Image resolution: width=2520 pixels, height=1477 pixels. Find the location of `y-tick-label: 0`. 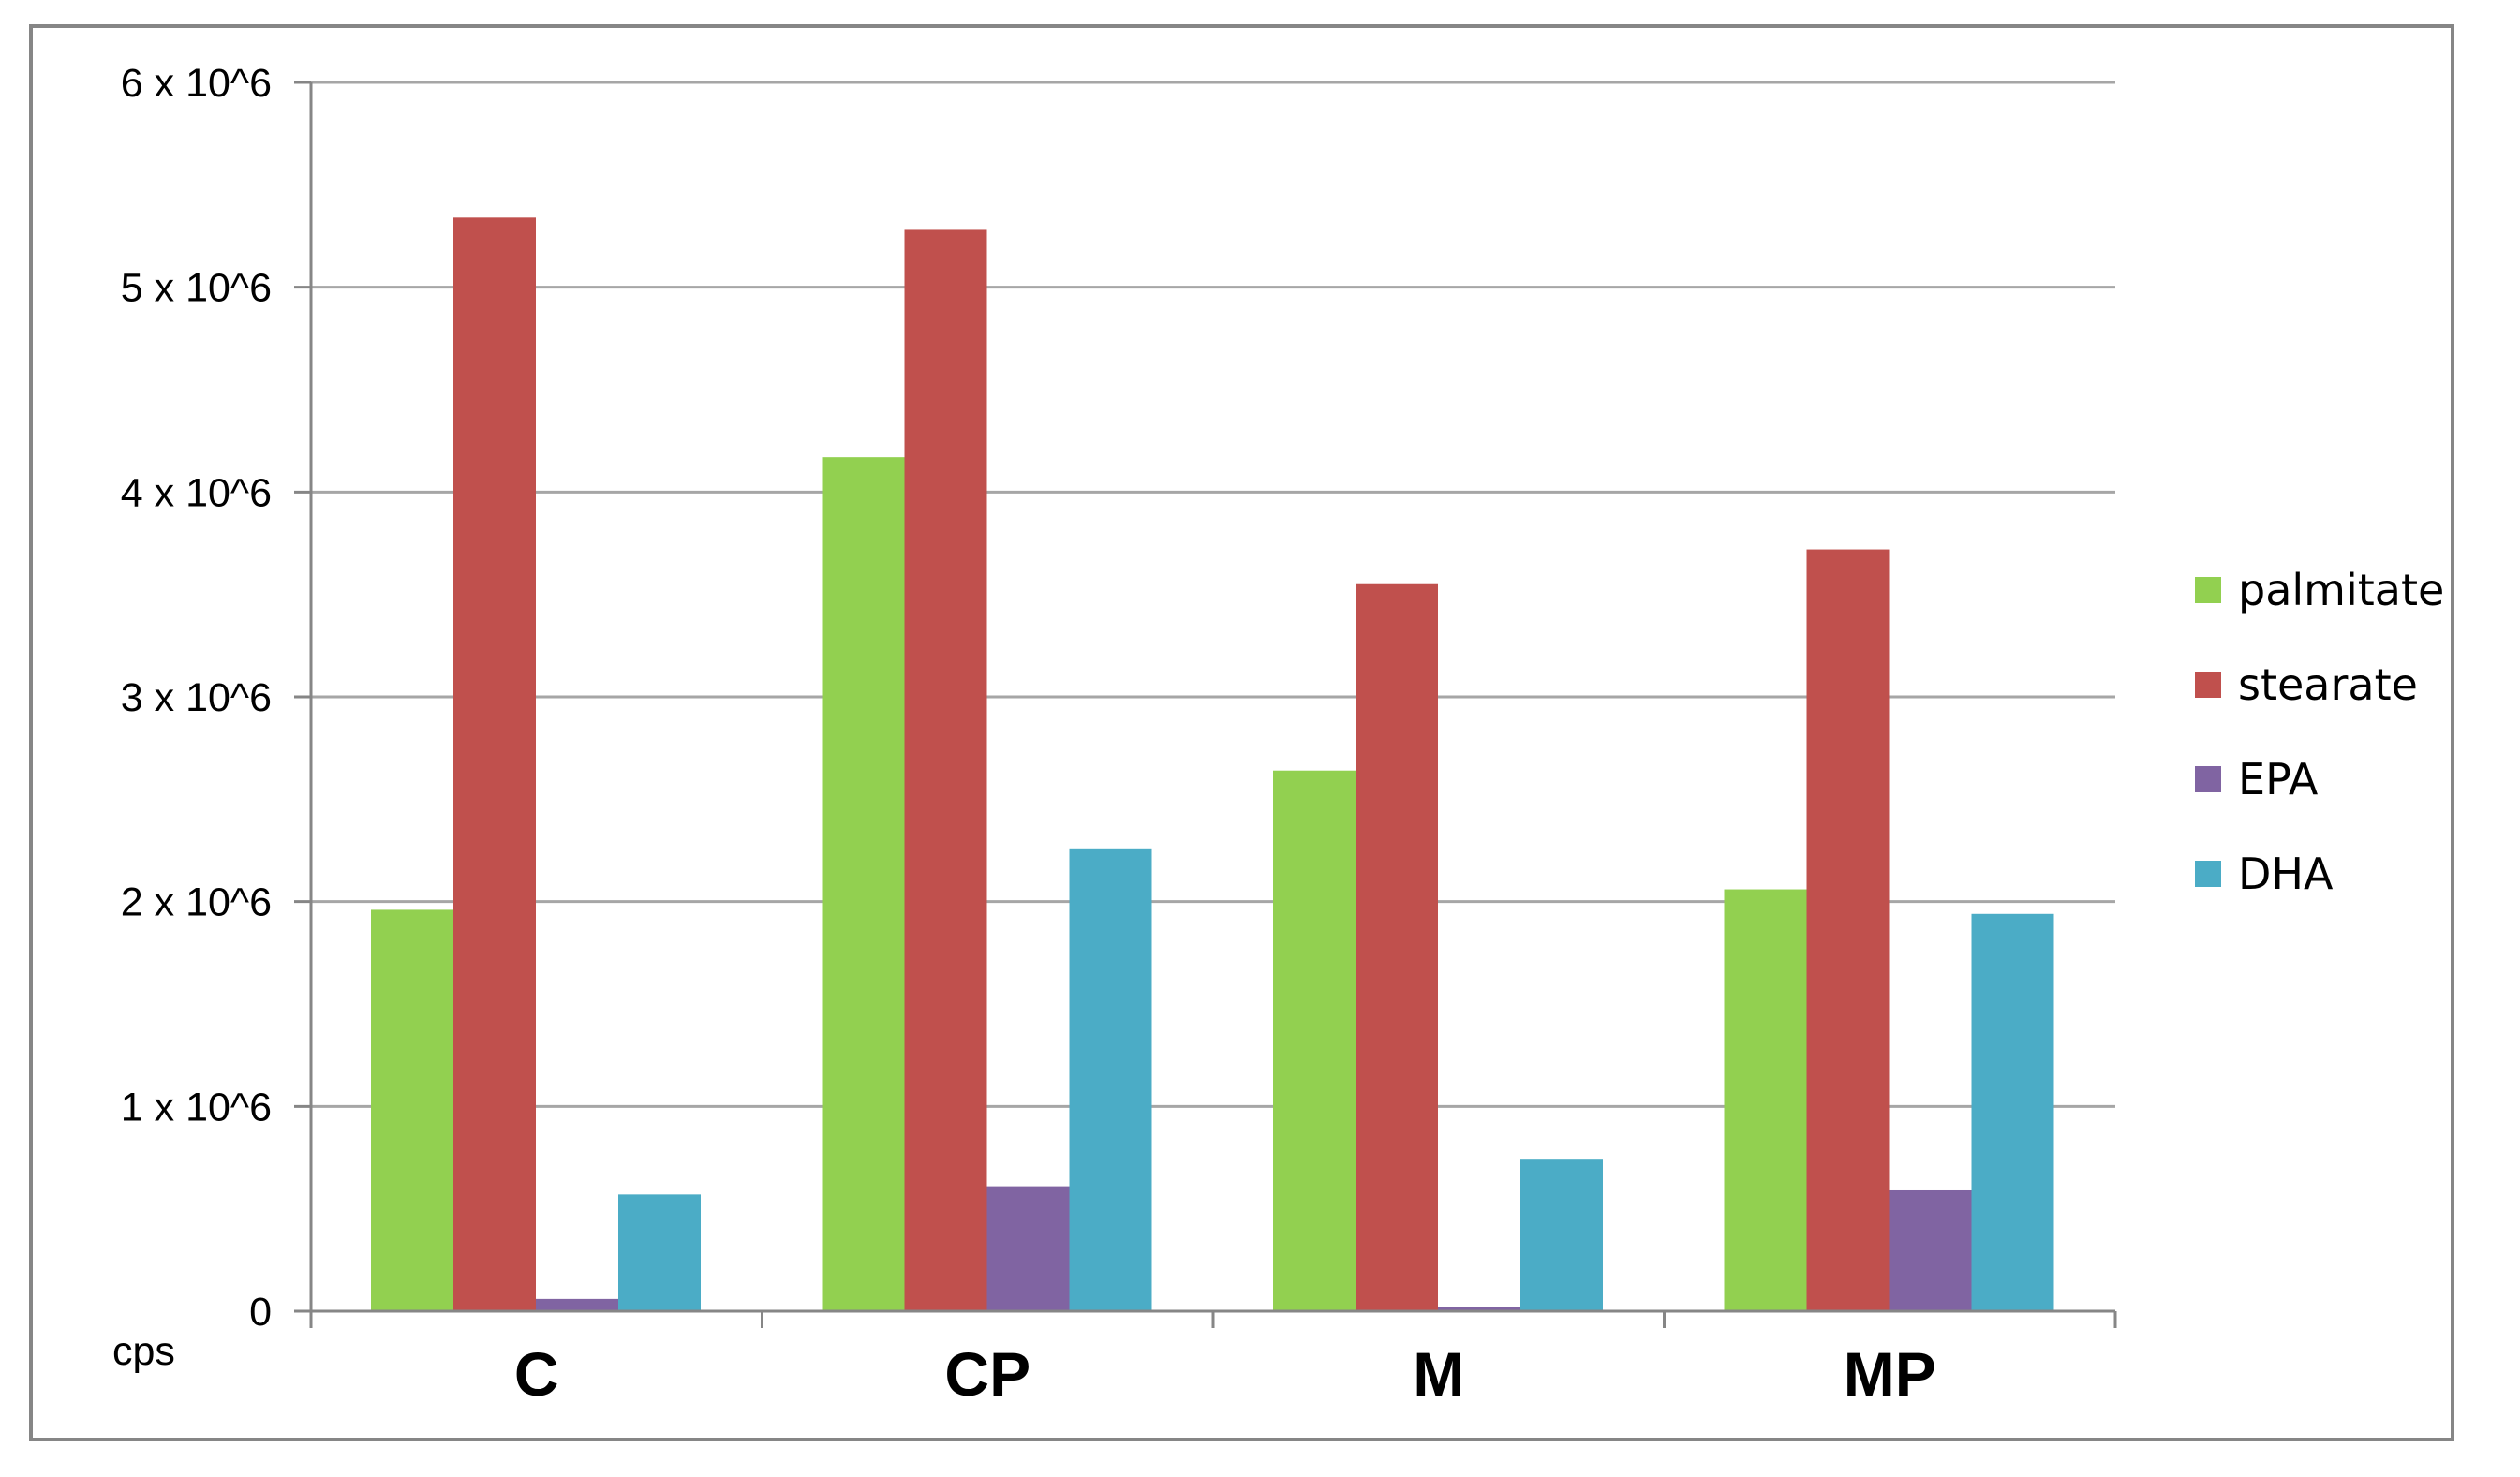

y-tick-label: 0 is located at coordinates (260, 1313).